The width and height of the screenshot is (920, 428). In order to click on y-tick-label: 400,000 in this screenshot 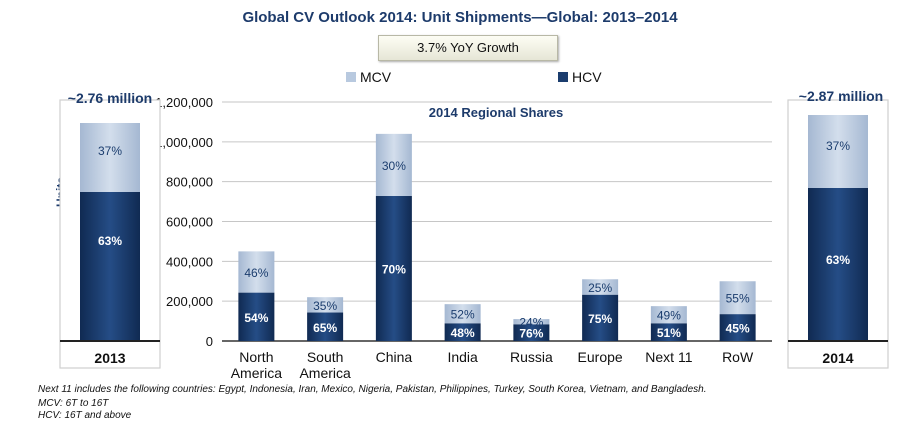, I will do `click(189, 261)`.